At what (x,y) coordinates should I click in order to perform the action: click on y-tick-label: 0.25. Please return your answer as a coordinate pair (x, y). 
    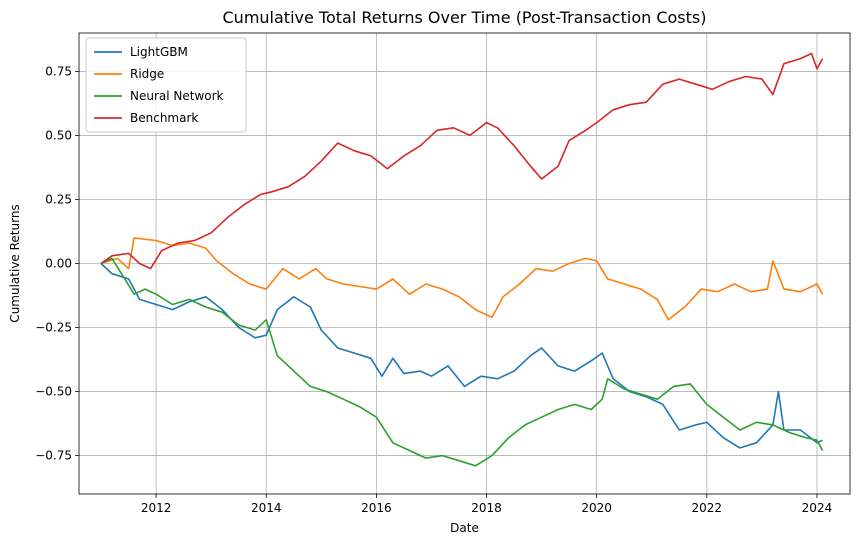
    Looking at the image, I should click on (58, 199).